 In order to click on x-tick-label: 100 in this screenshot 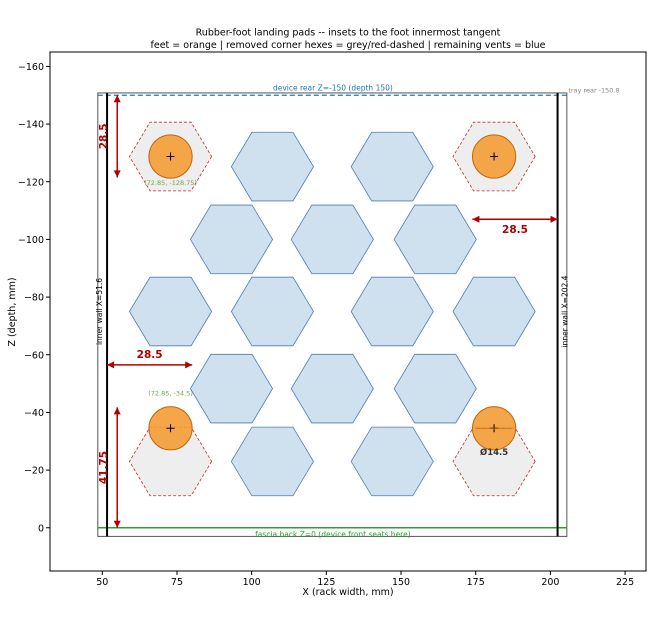, I will do `click(252, 582)`.